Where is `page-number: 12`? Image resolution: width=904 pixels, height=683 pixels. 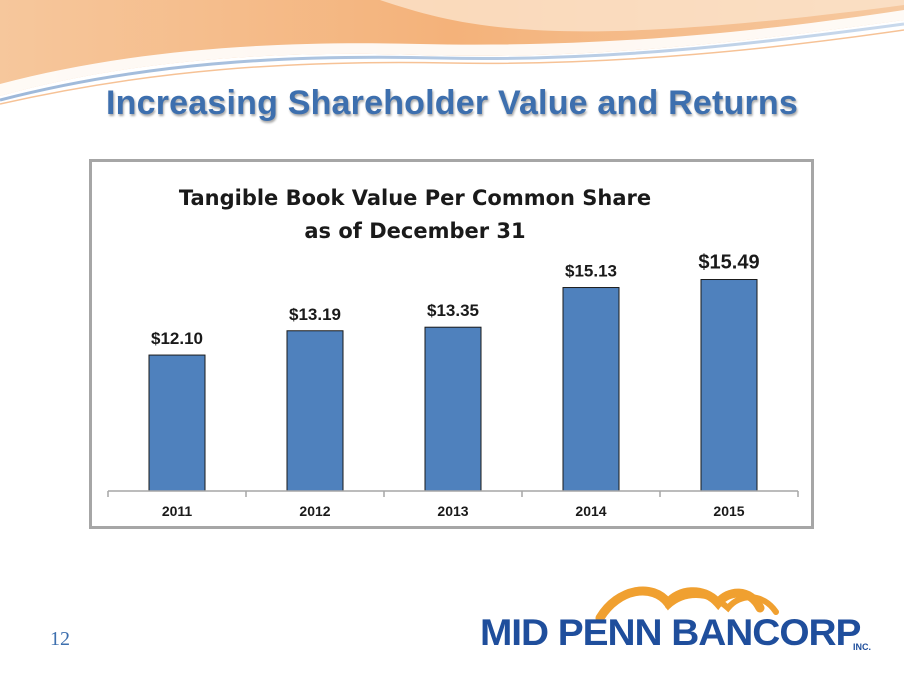 page-number: 12 is located at coordinates (60, 639).